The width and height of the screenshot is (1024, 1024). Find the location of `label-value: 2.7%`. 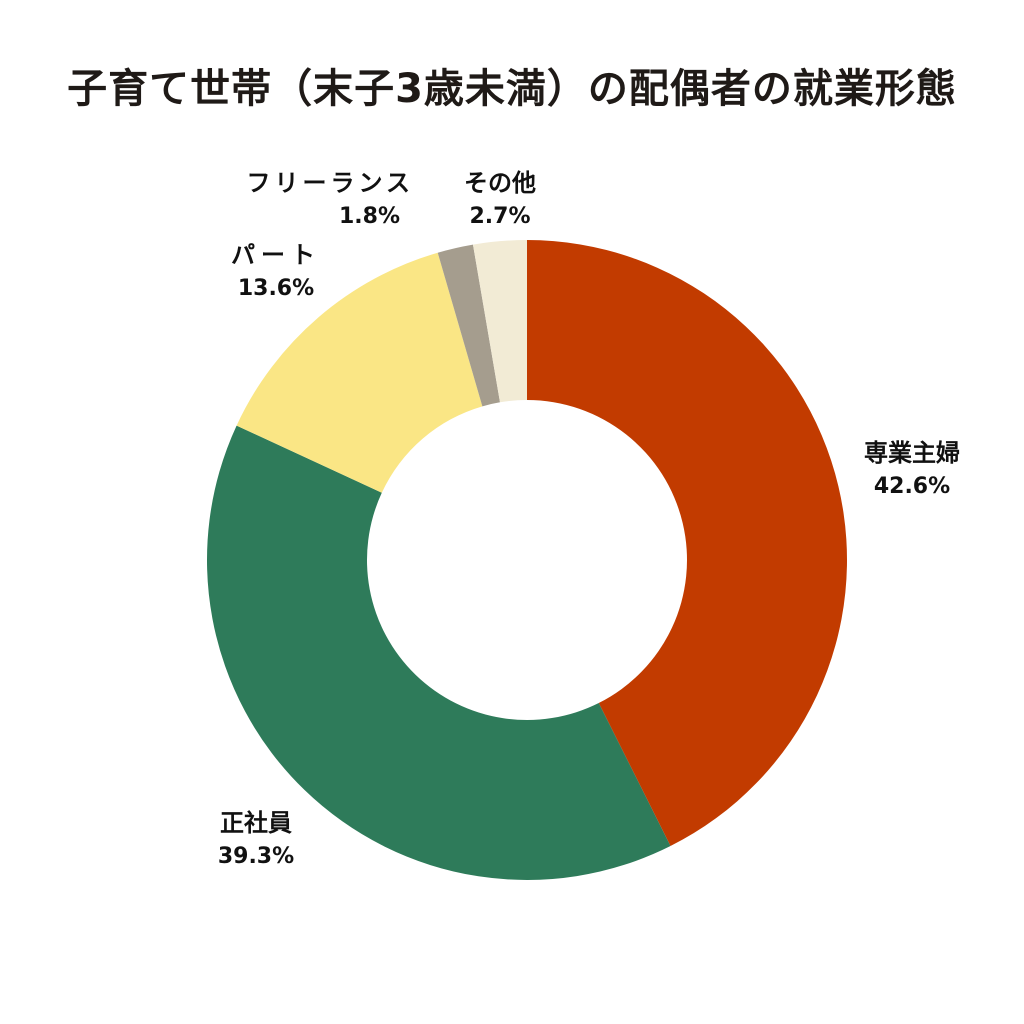

label-value: 2.7% is located at coordinates (500, 216).